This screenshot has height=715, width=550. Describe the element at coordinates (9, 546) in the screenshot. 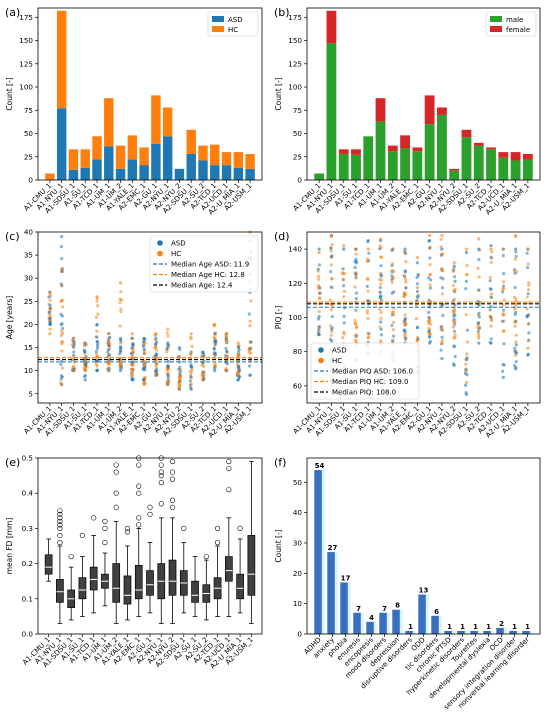

I see `y-axis-label: mean FD [mm]` at that location.